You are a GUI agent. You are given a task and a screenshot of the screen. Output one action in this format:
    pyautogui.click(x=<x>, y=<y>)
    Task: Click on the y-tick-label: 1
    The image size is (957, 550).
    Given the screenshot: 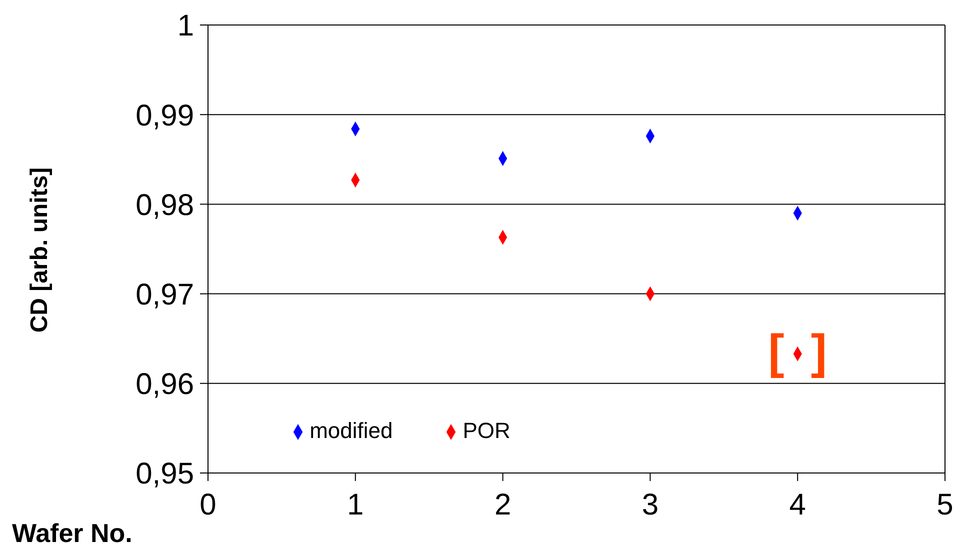 What is the action you would take?
    pyautogui.click(x=185, y=26)
    